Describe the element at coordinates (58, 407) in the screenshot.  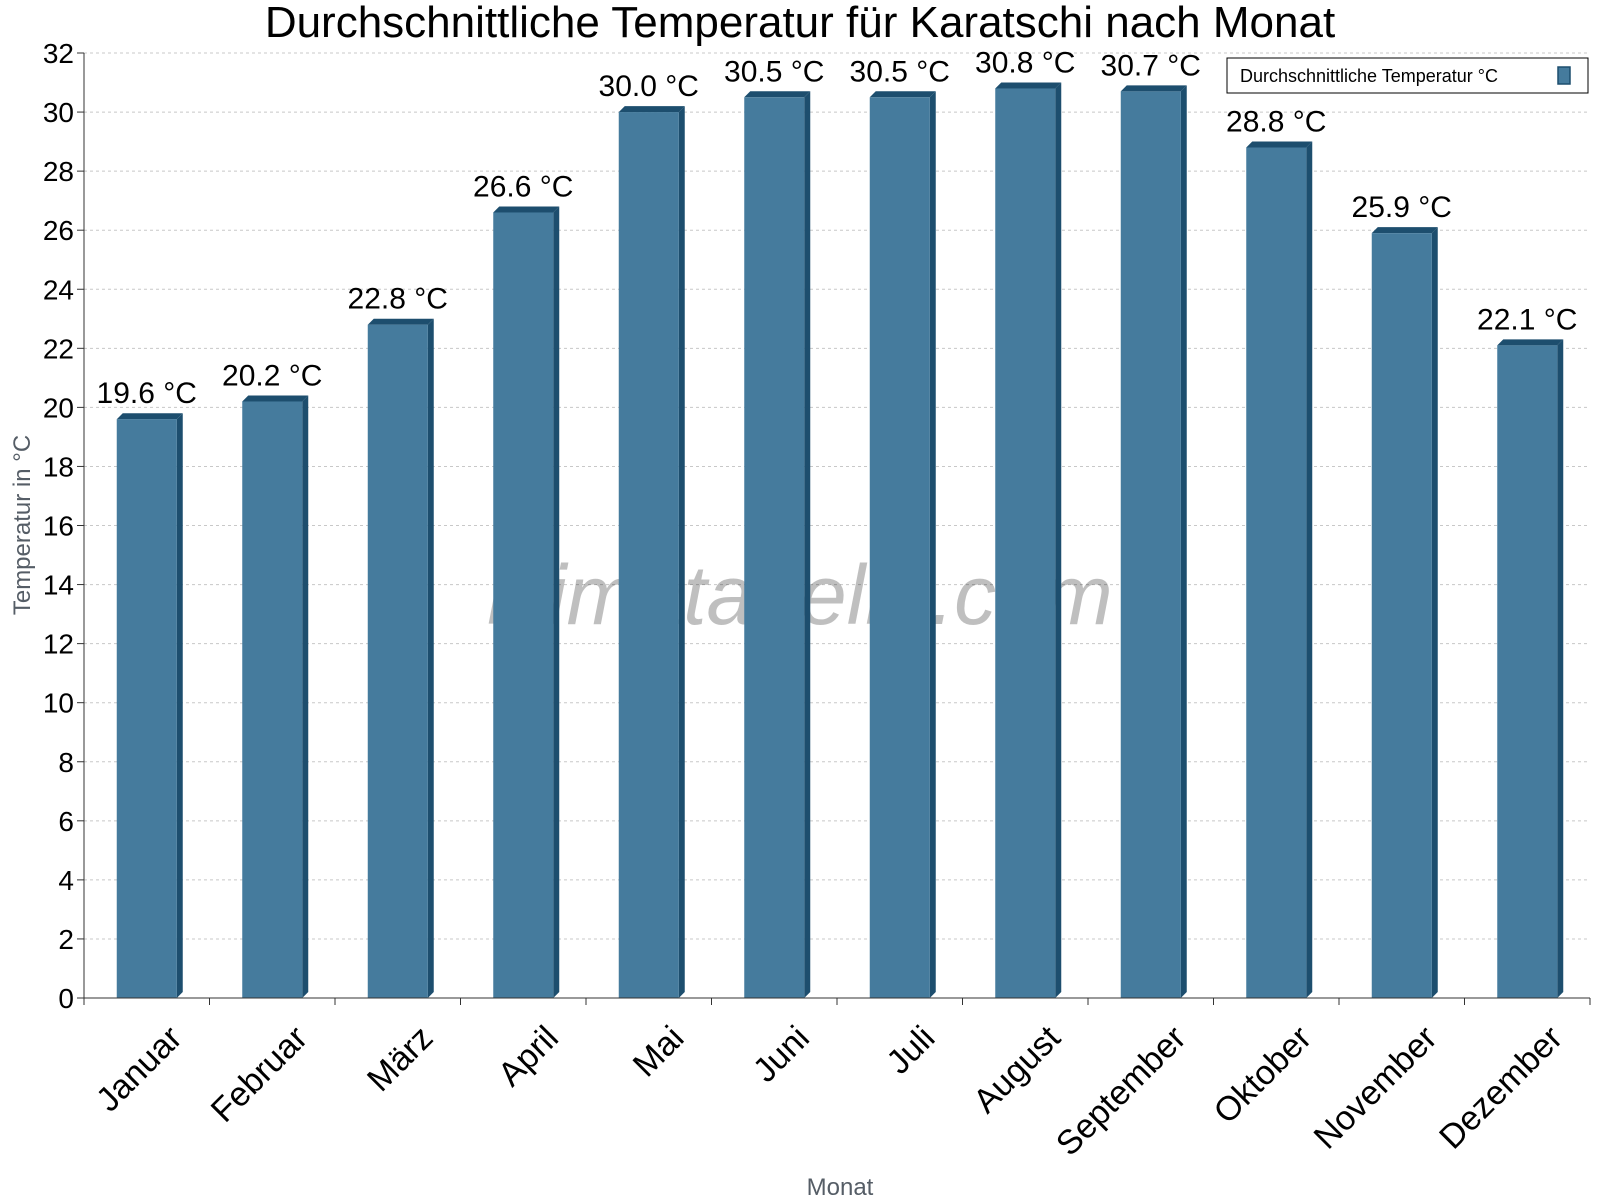
I see `y-tick-label: 20` at that location.